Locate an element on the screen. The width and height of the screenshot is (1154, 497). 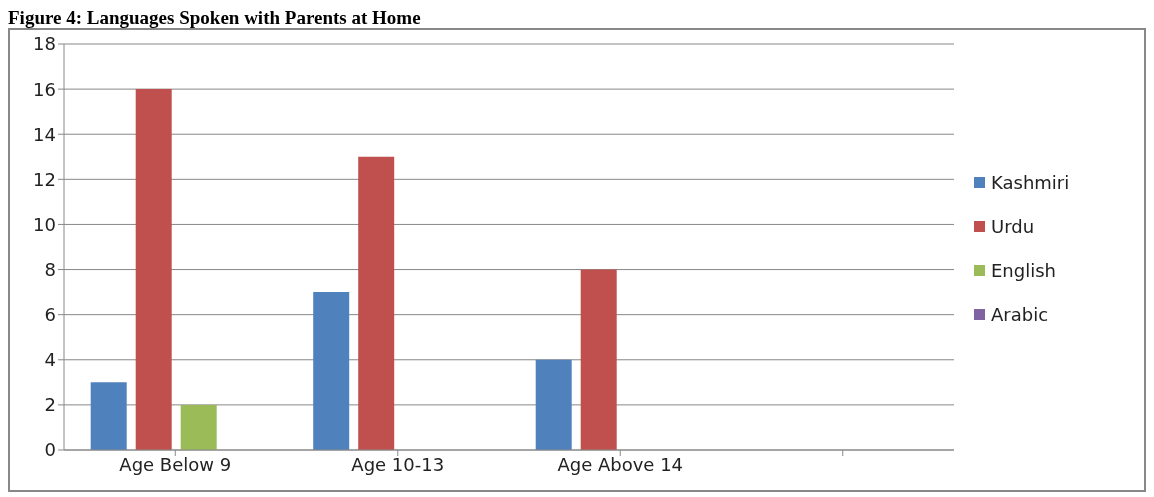
y-tick-label: 2 is located at coordinates (50, 405).